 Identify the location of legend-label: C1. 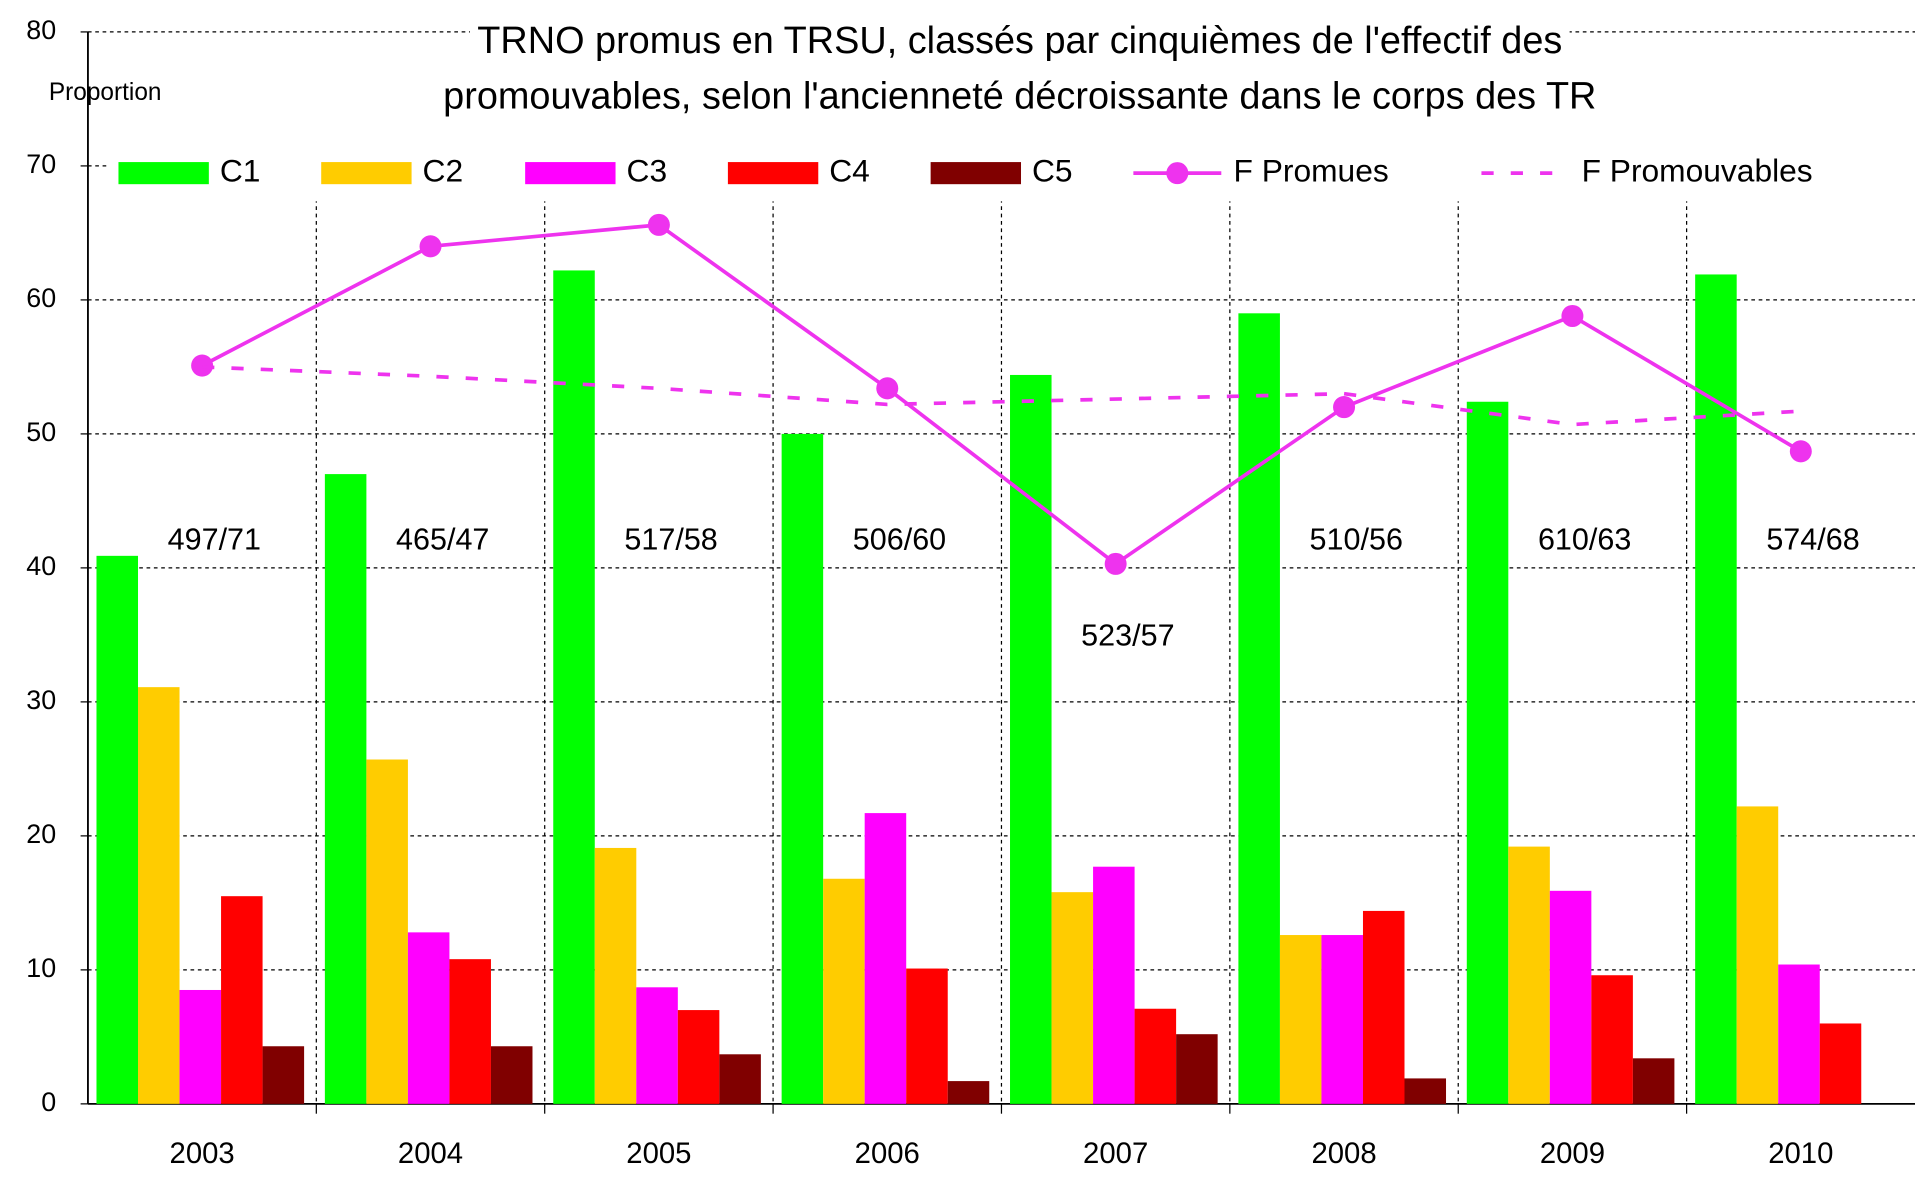
(240, 170).